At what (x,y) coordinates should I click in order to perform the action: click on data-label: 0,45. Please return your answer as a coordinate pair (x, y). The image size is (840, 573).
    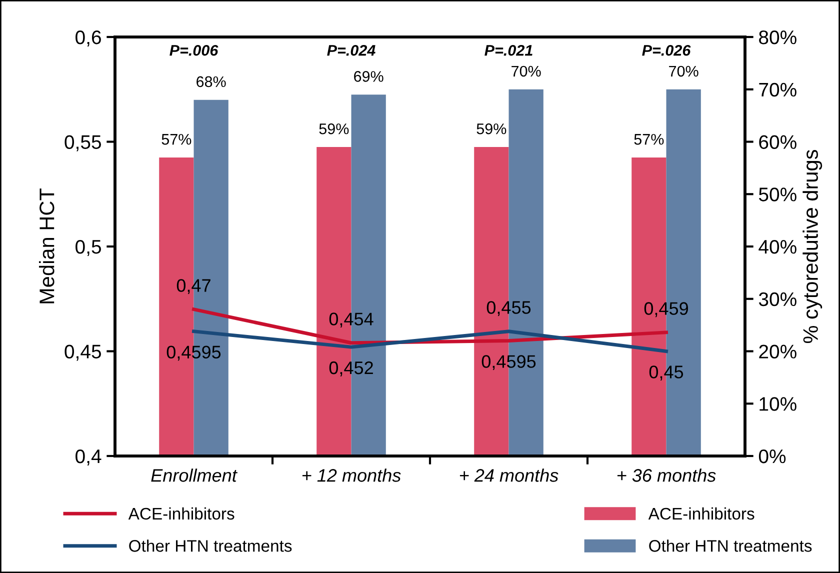
    Looking at the image, I should click on (666, 373).